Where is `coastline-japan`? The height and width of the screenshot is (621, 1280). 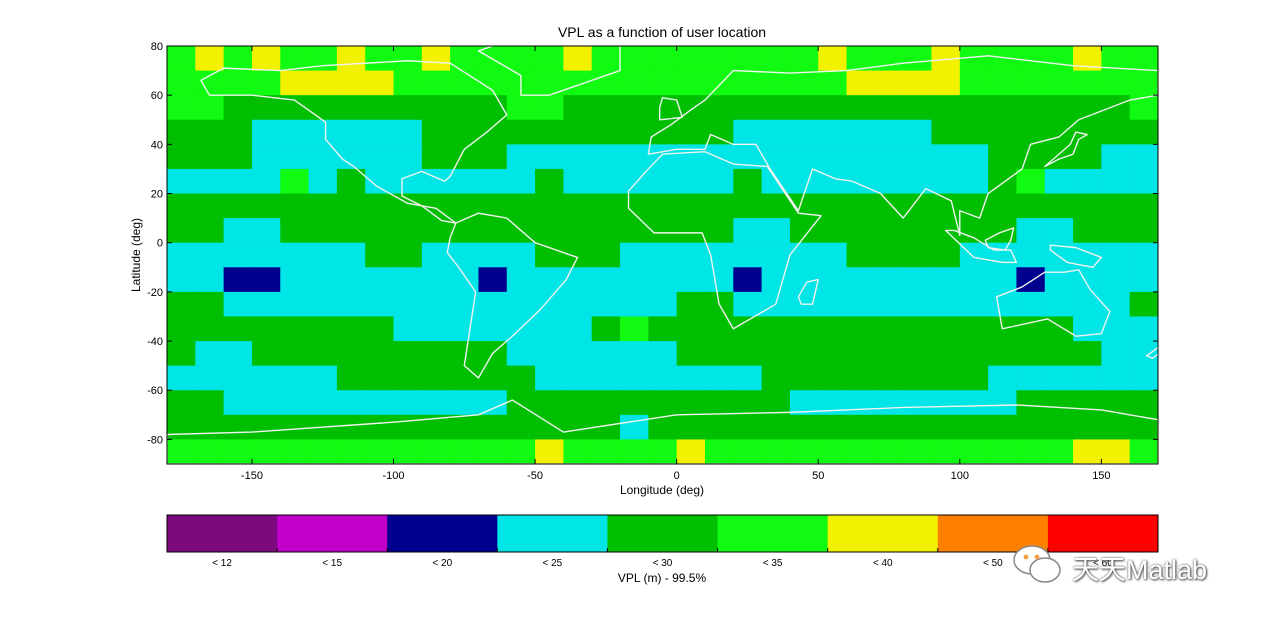 coastline-japan is located at coordinates (1066, 149).